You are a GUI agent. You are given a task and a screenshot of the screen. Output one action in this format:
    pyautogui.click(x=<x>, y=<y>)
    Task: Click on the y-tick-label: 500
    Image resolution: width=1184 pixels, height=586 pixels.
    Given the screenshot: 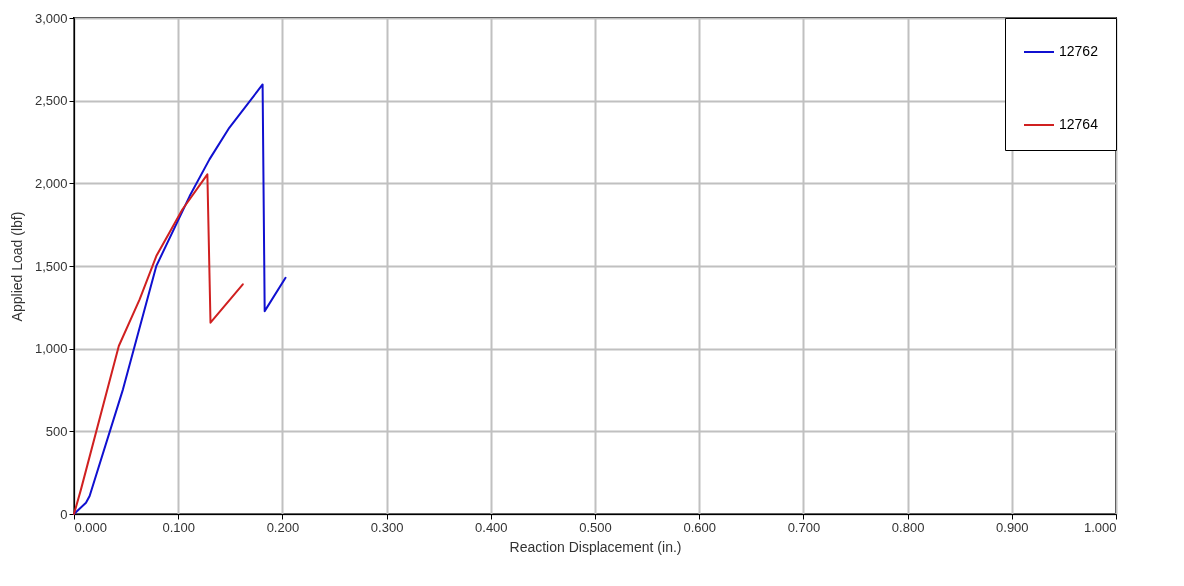 What is the action you would take?
    pyautogui.click(x=56, y=431)
    